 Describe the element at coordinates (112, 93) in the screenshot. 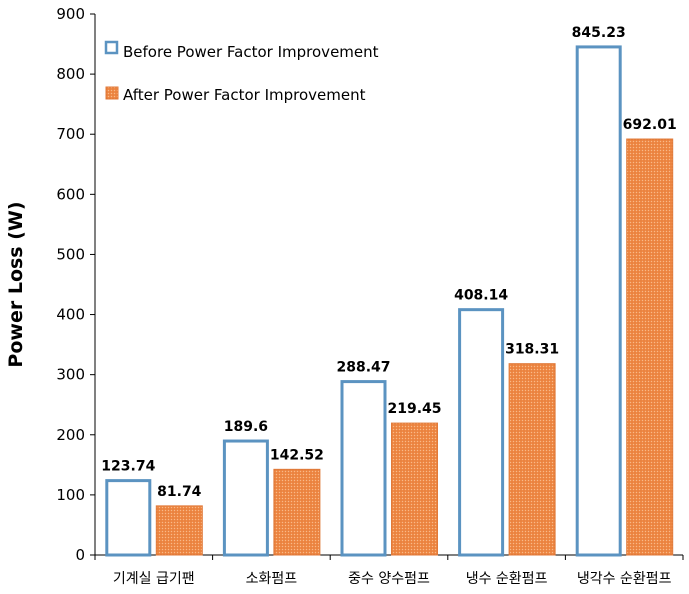

I see `legend-swatch-after` at that location.